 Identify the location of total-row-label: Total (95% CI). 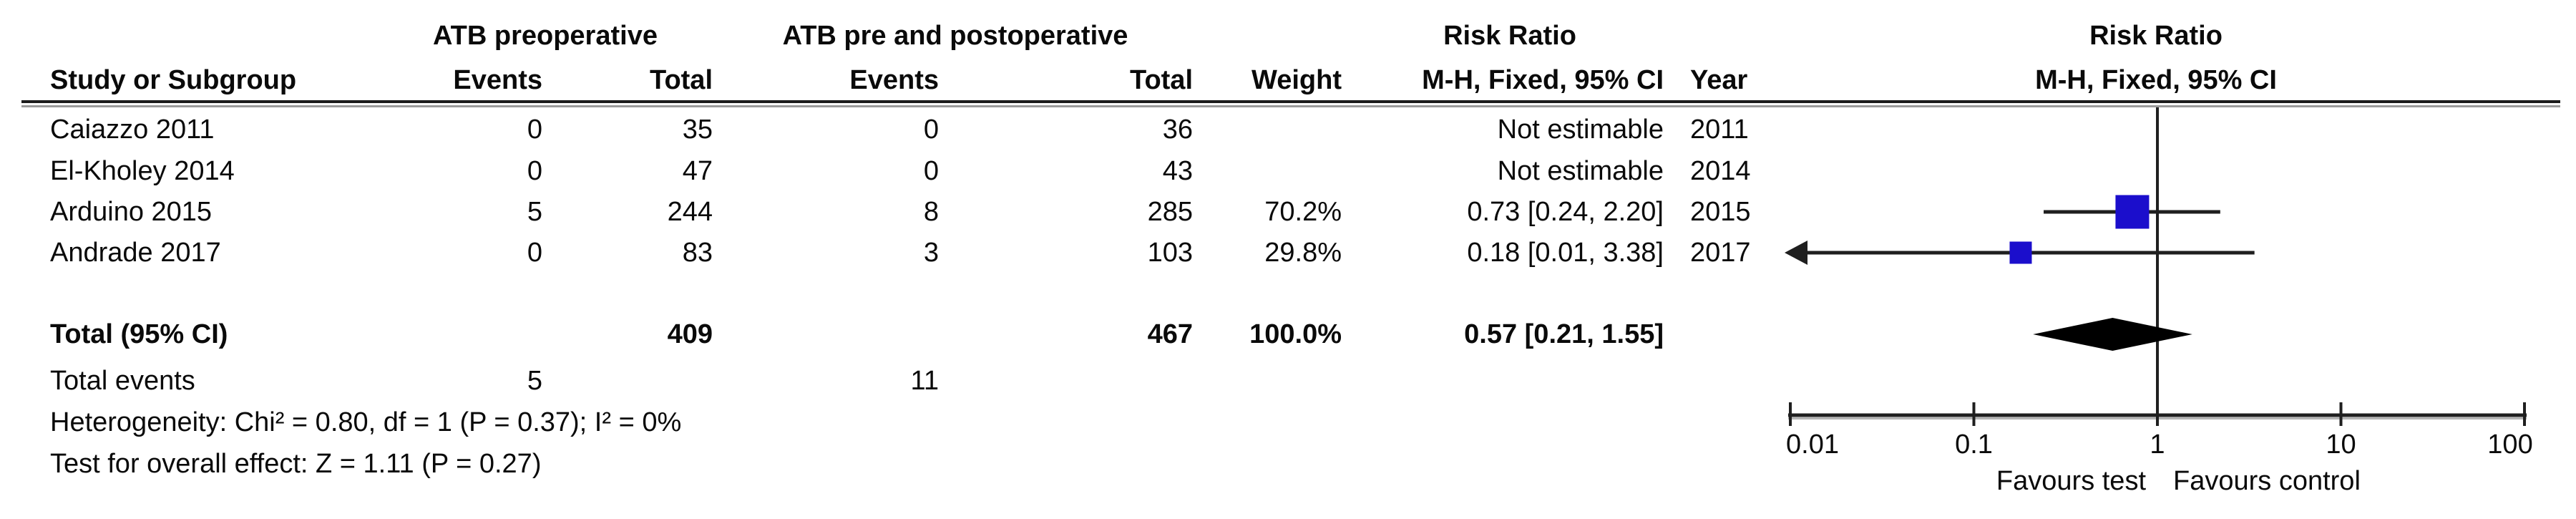
(139, 334).